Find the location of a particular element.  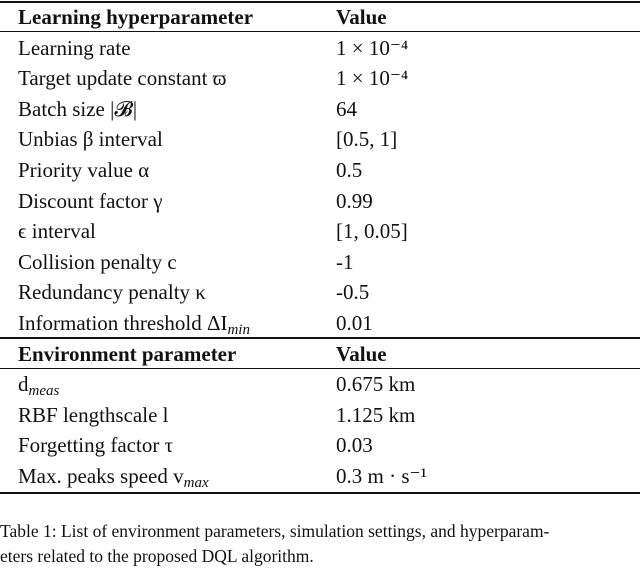

row-label: Unbias β interval is located at coordinates (90, 139).